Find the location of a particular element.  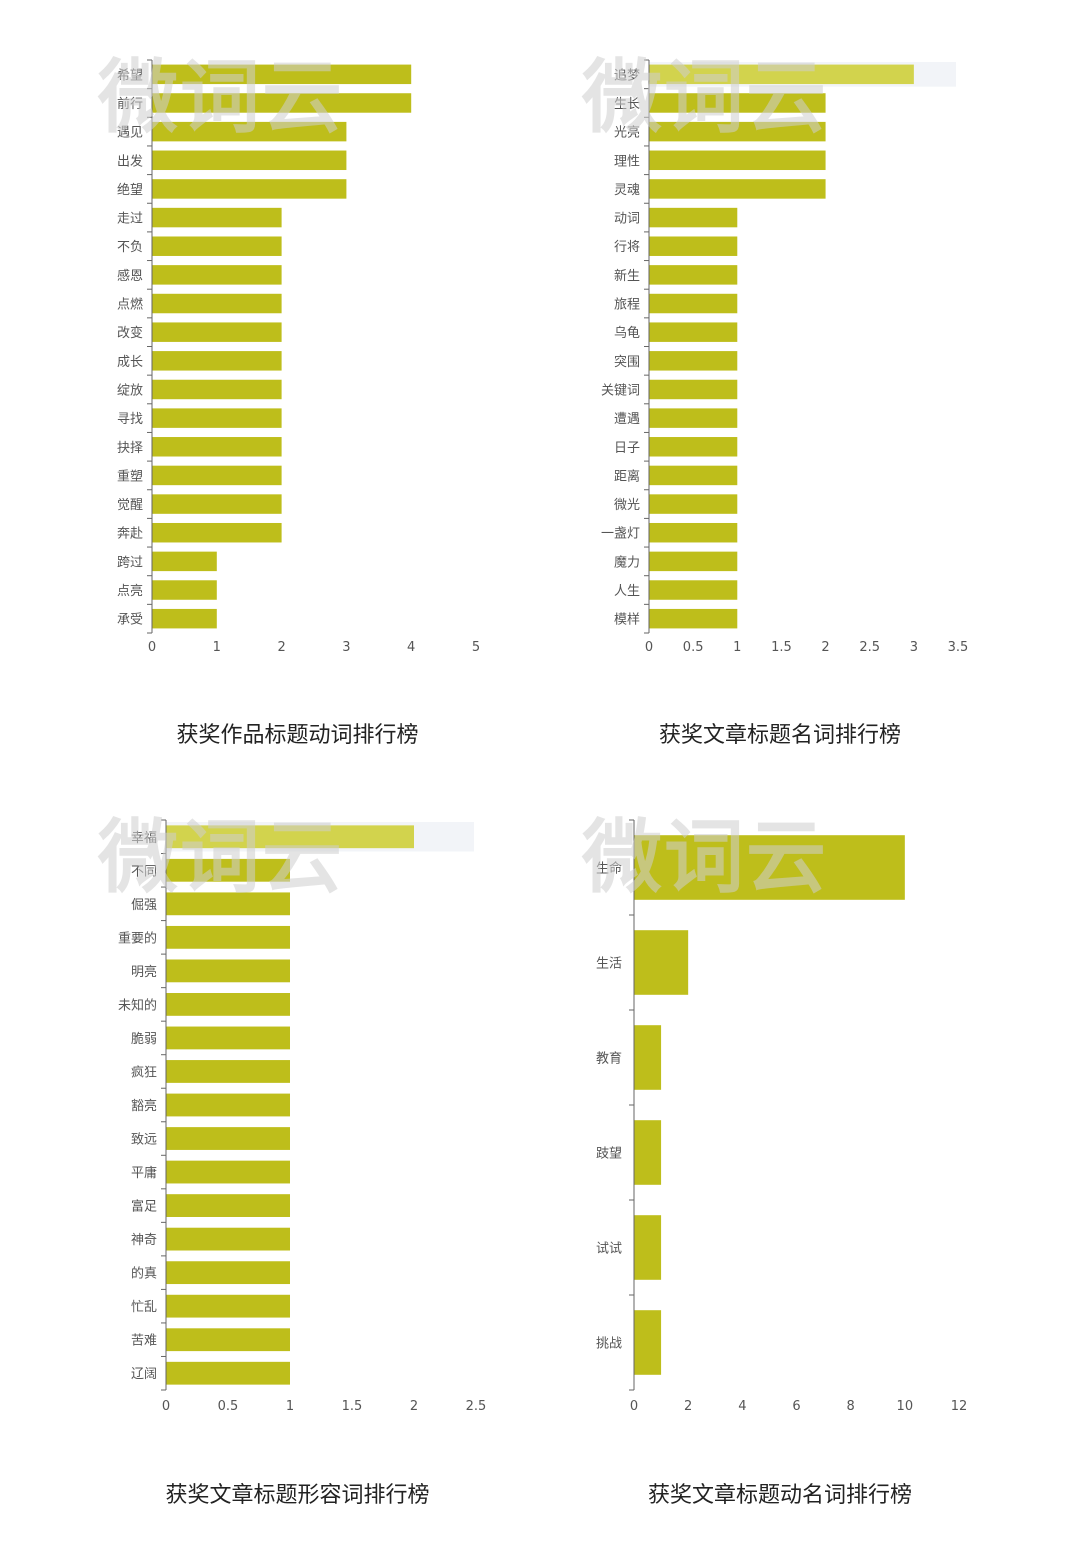

x-tick-label: 8 is located at coordinates (851, 1406).